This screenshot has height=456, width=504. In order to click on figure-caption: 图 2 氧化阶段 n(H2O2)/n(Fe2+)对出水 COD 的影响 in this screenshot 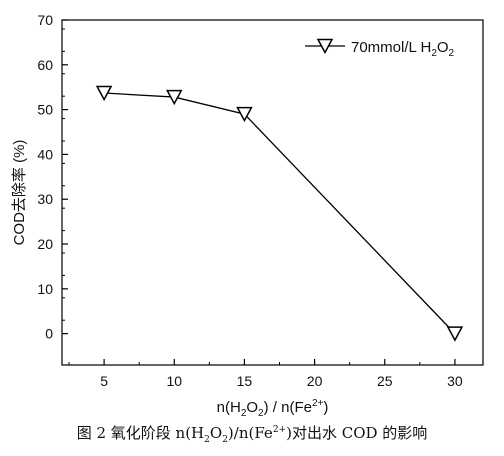, I will do `click(252, 434)`.